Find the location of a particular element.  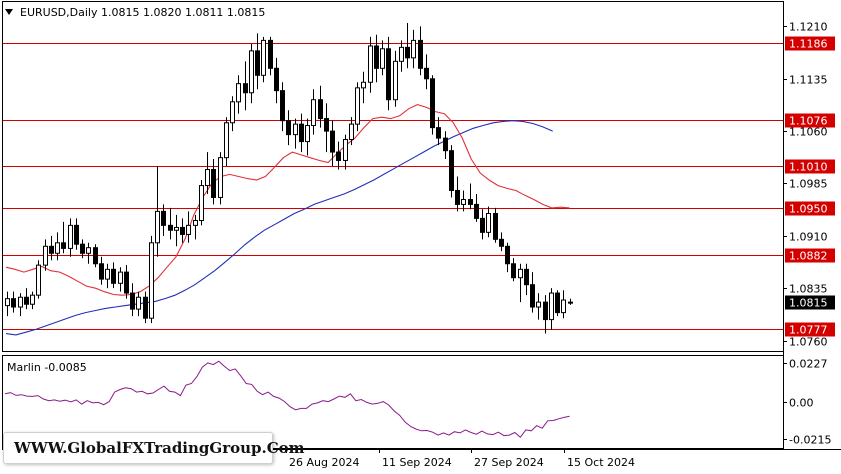

triangle-down-icon is located at coordinates (9, 12).